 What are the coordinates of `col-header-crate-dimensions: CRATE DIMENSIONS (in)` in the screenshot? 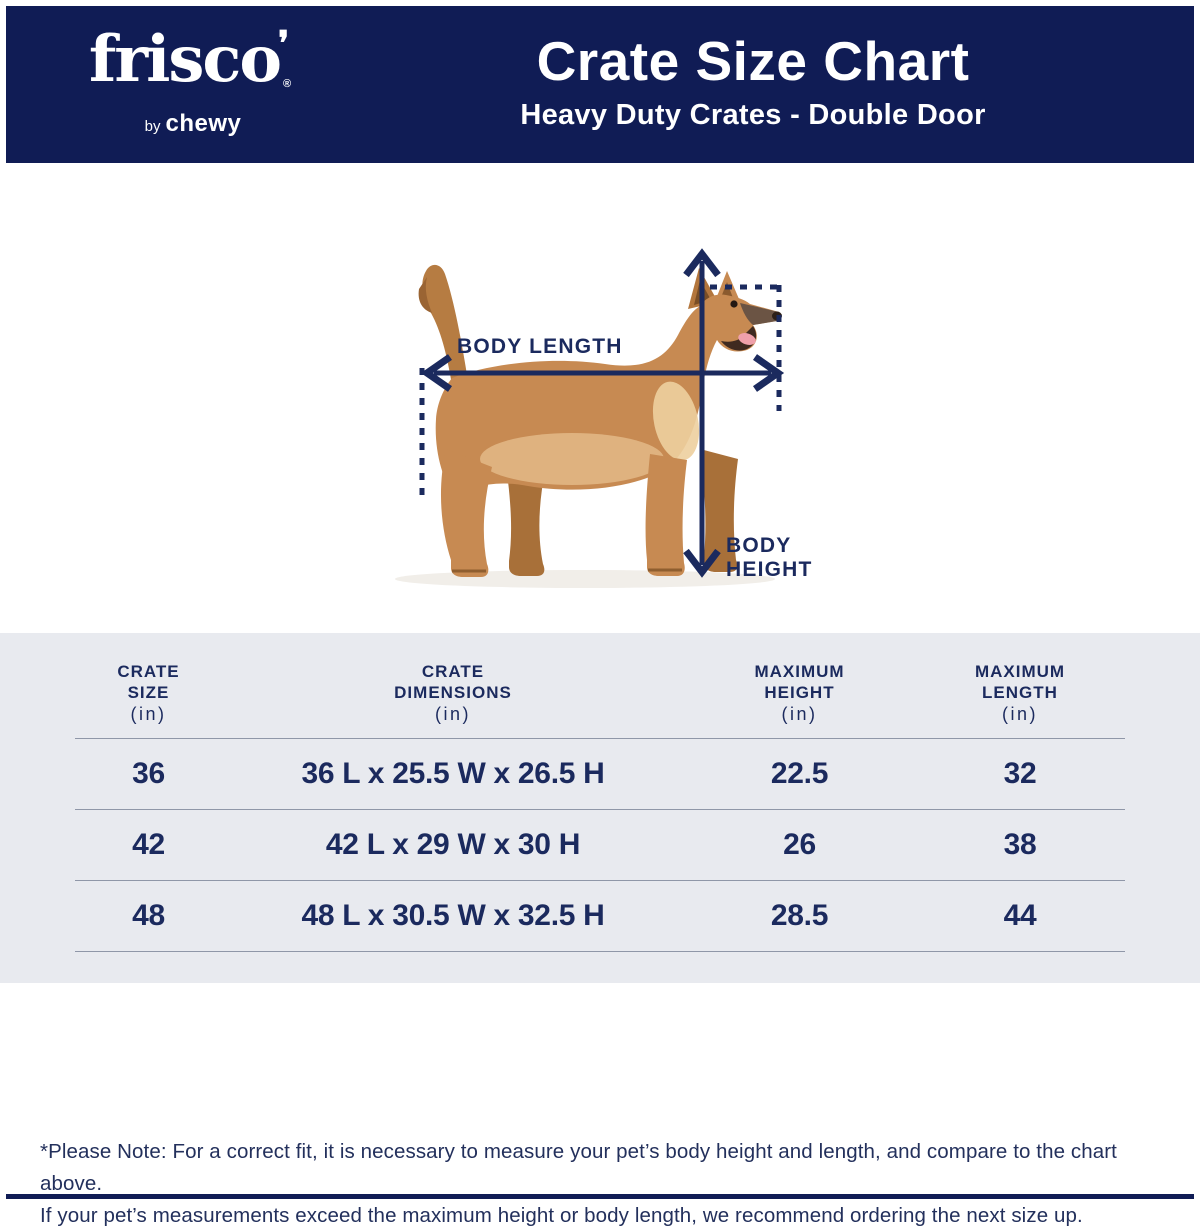 It's located at (453, 700).